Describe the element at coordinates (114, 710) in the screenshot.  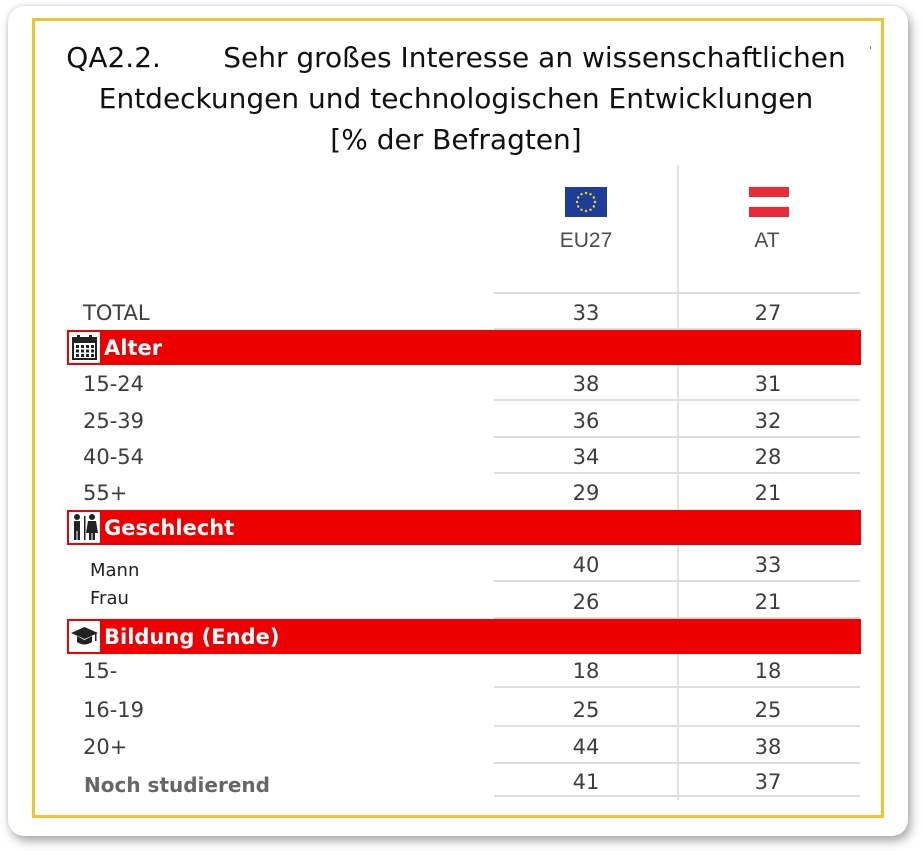
I see `row-label: 16-19` at that location.